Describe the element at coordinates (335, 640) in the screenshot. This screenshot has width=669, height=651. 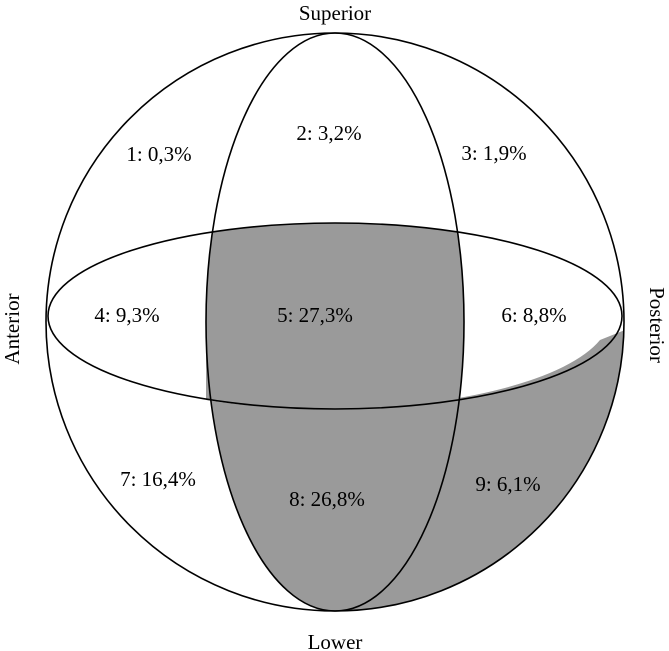
I see `label-lower: Lower` at that location.